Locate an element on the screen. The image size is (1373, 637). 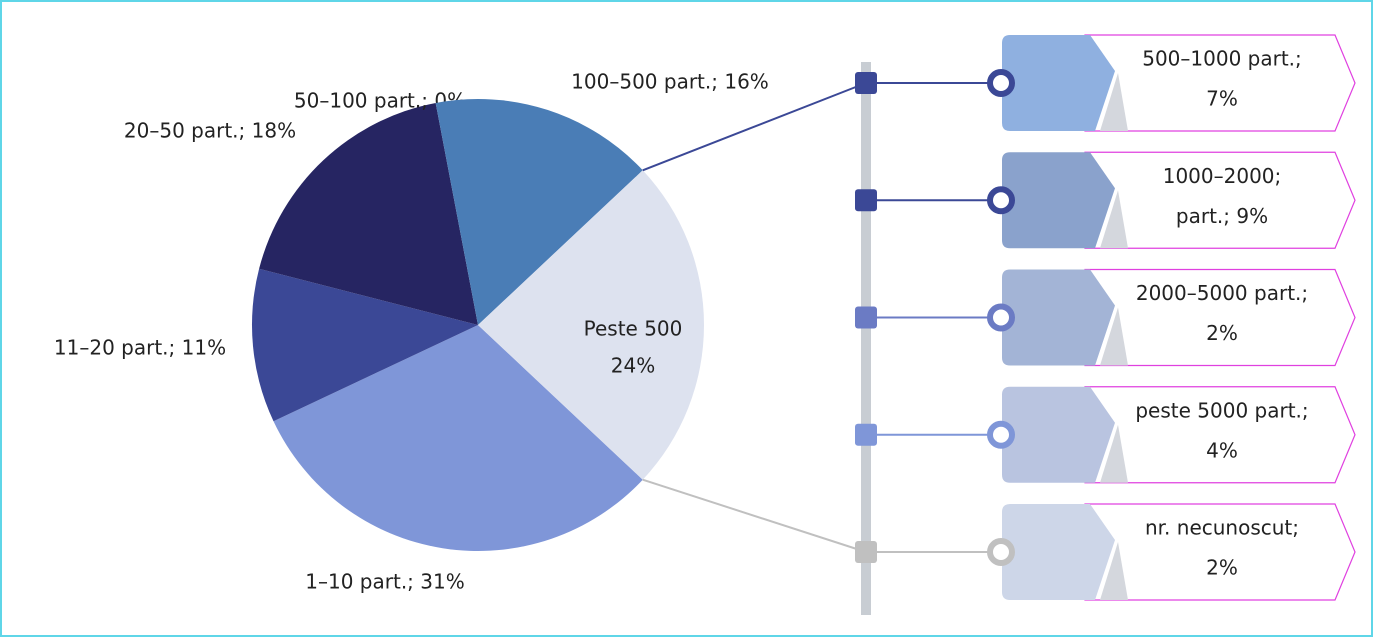
data-label: 100–500 part.; 16% is located at coordinates (670, 82).